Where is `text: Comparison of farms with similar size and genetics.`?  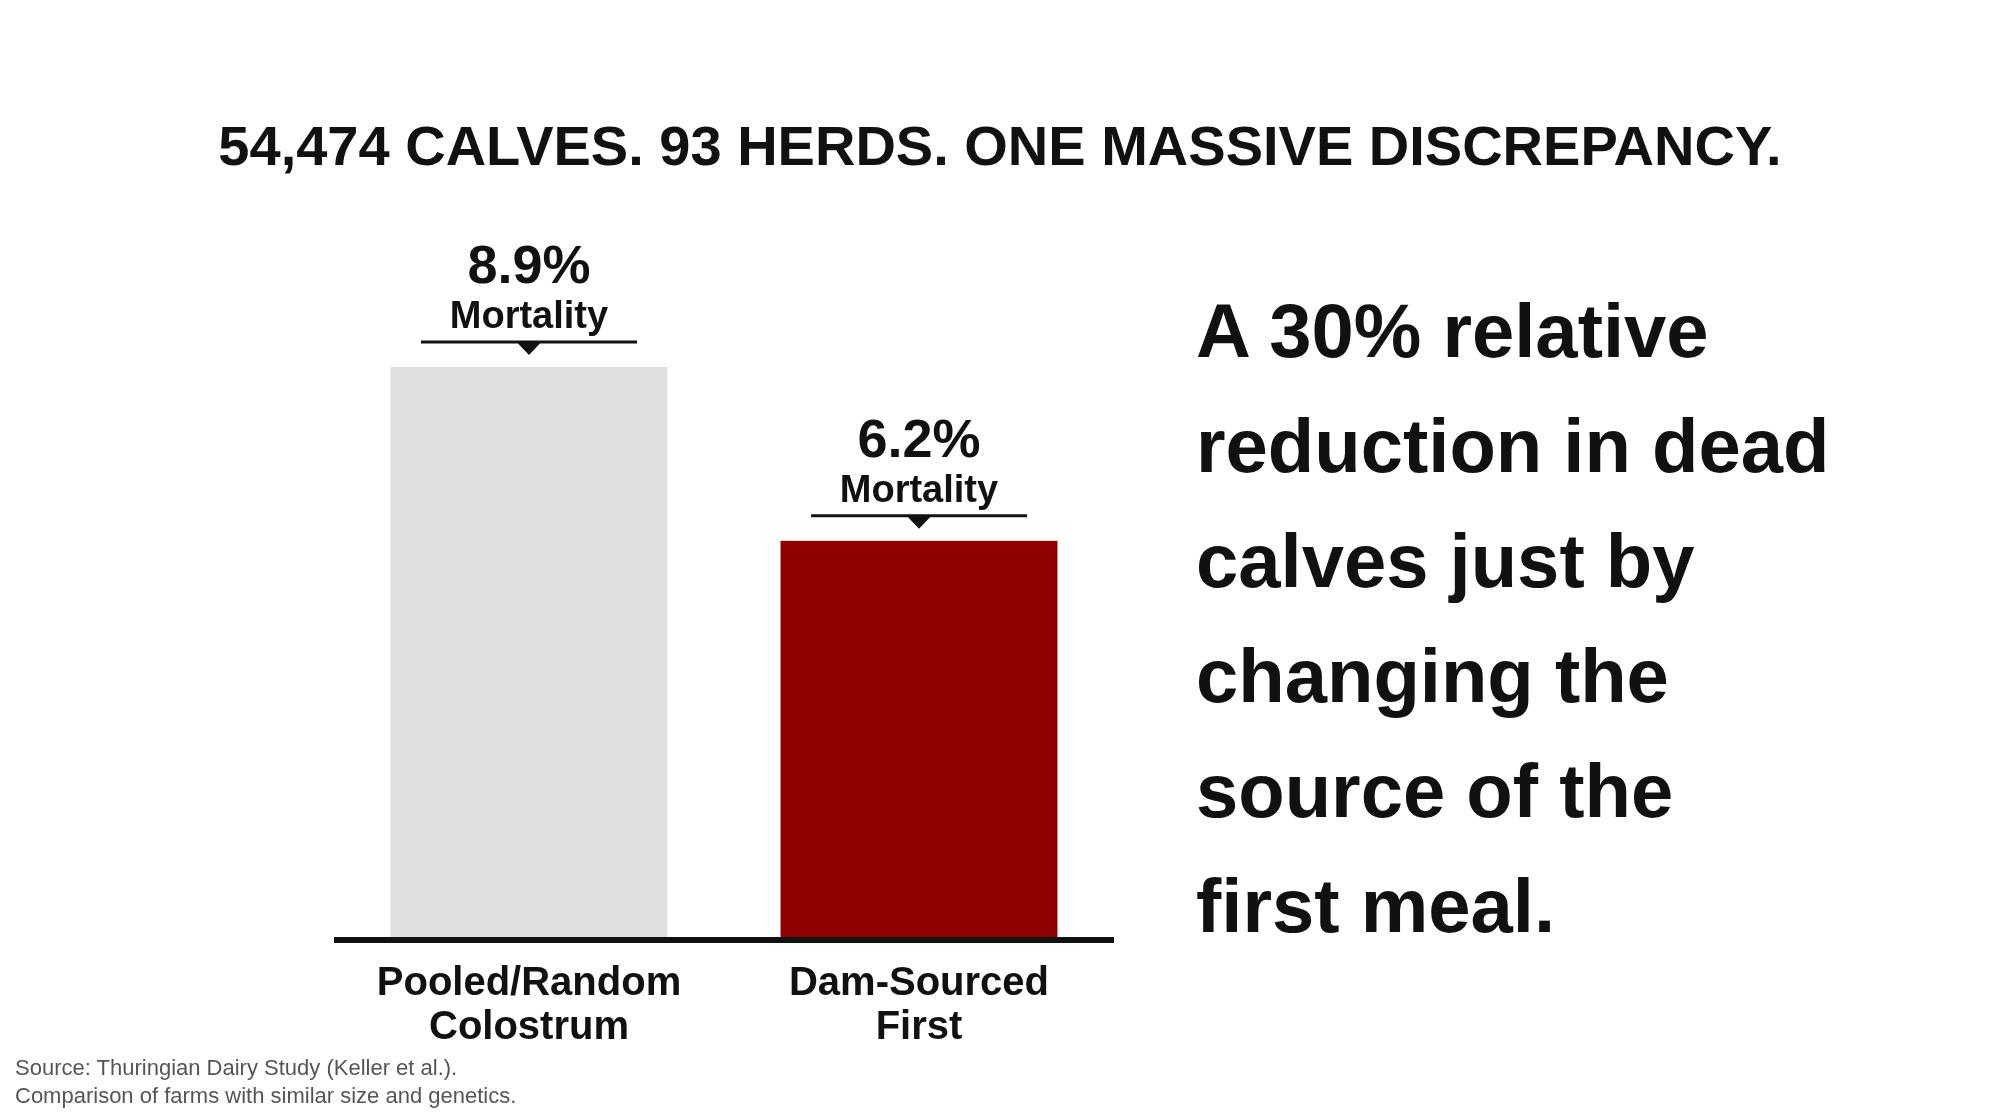
text: Comparison of farms with similar size and genetics. is located at coordinates (266, 1095).